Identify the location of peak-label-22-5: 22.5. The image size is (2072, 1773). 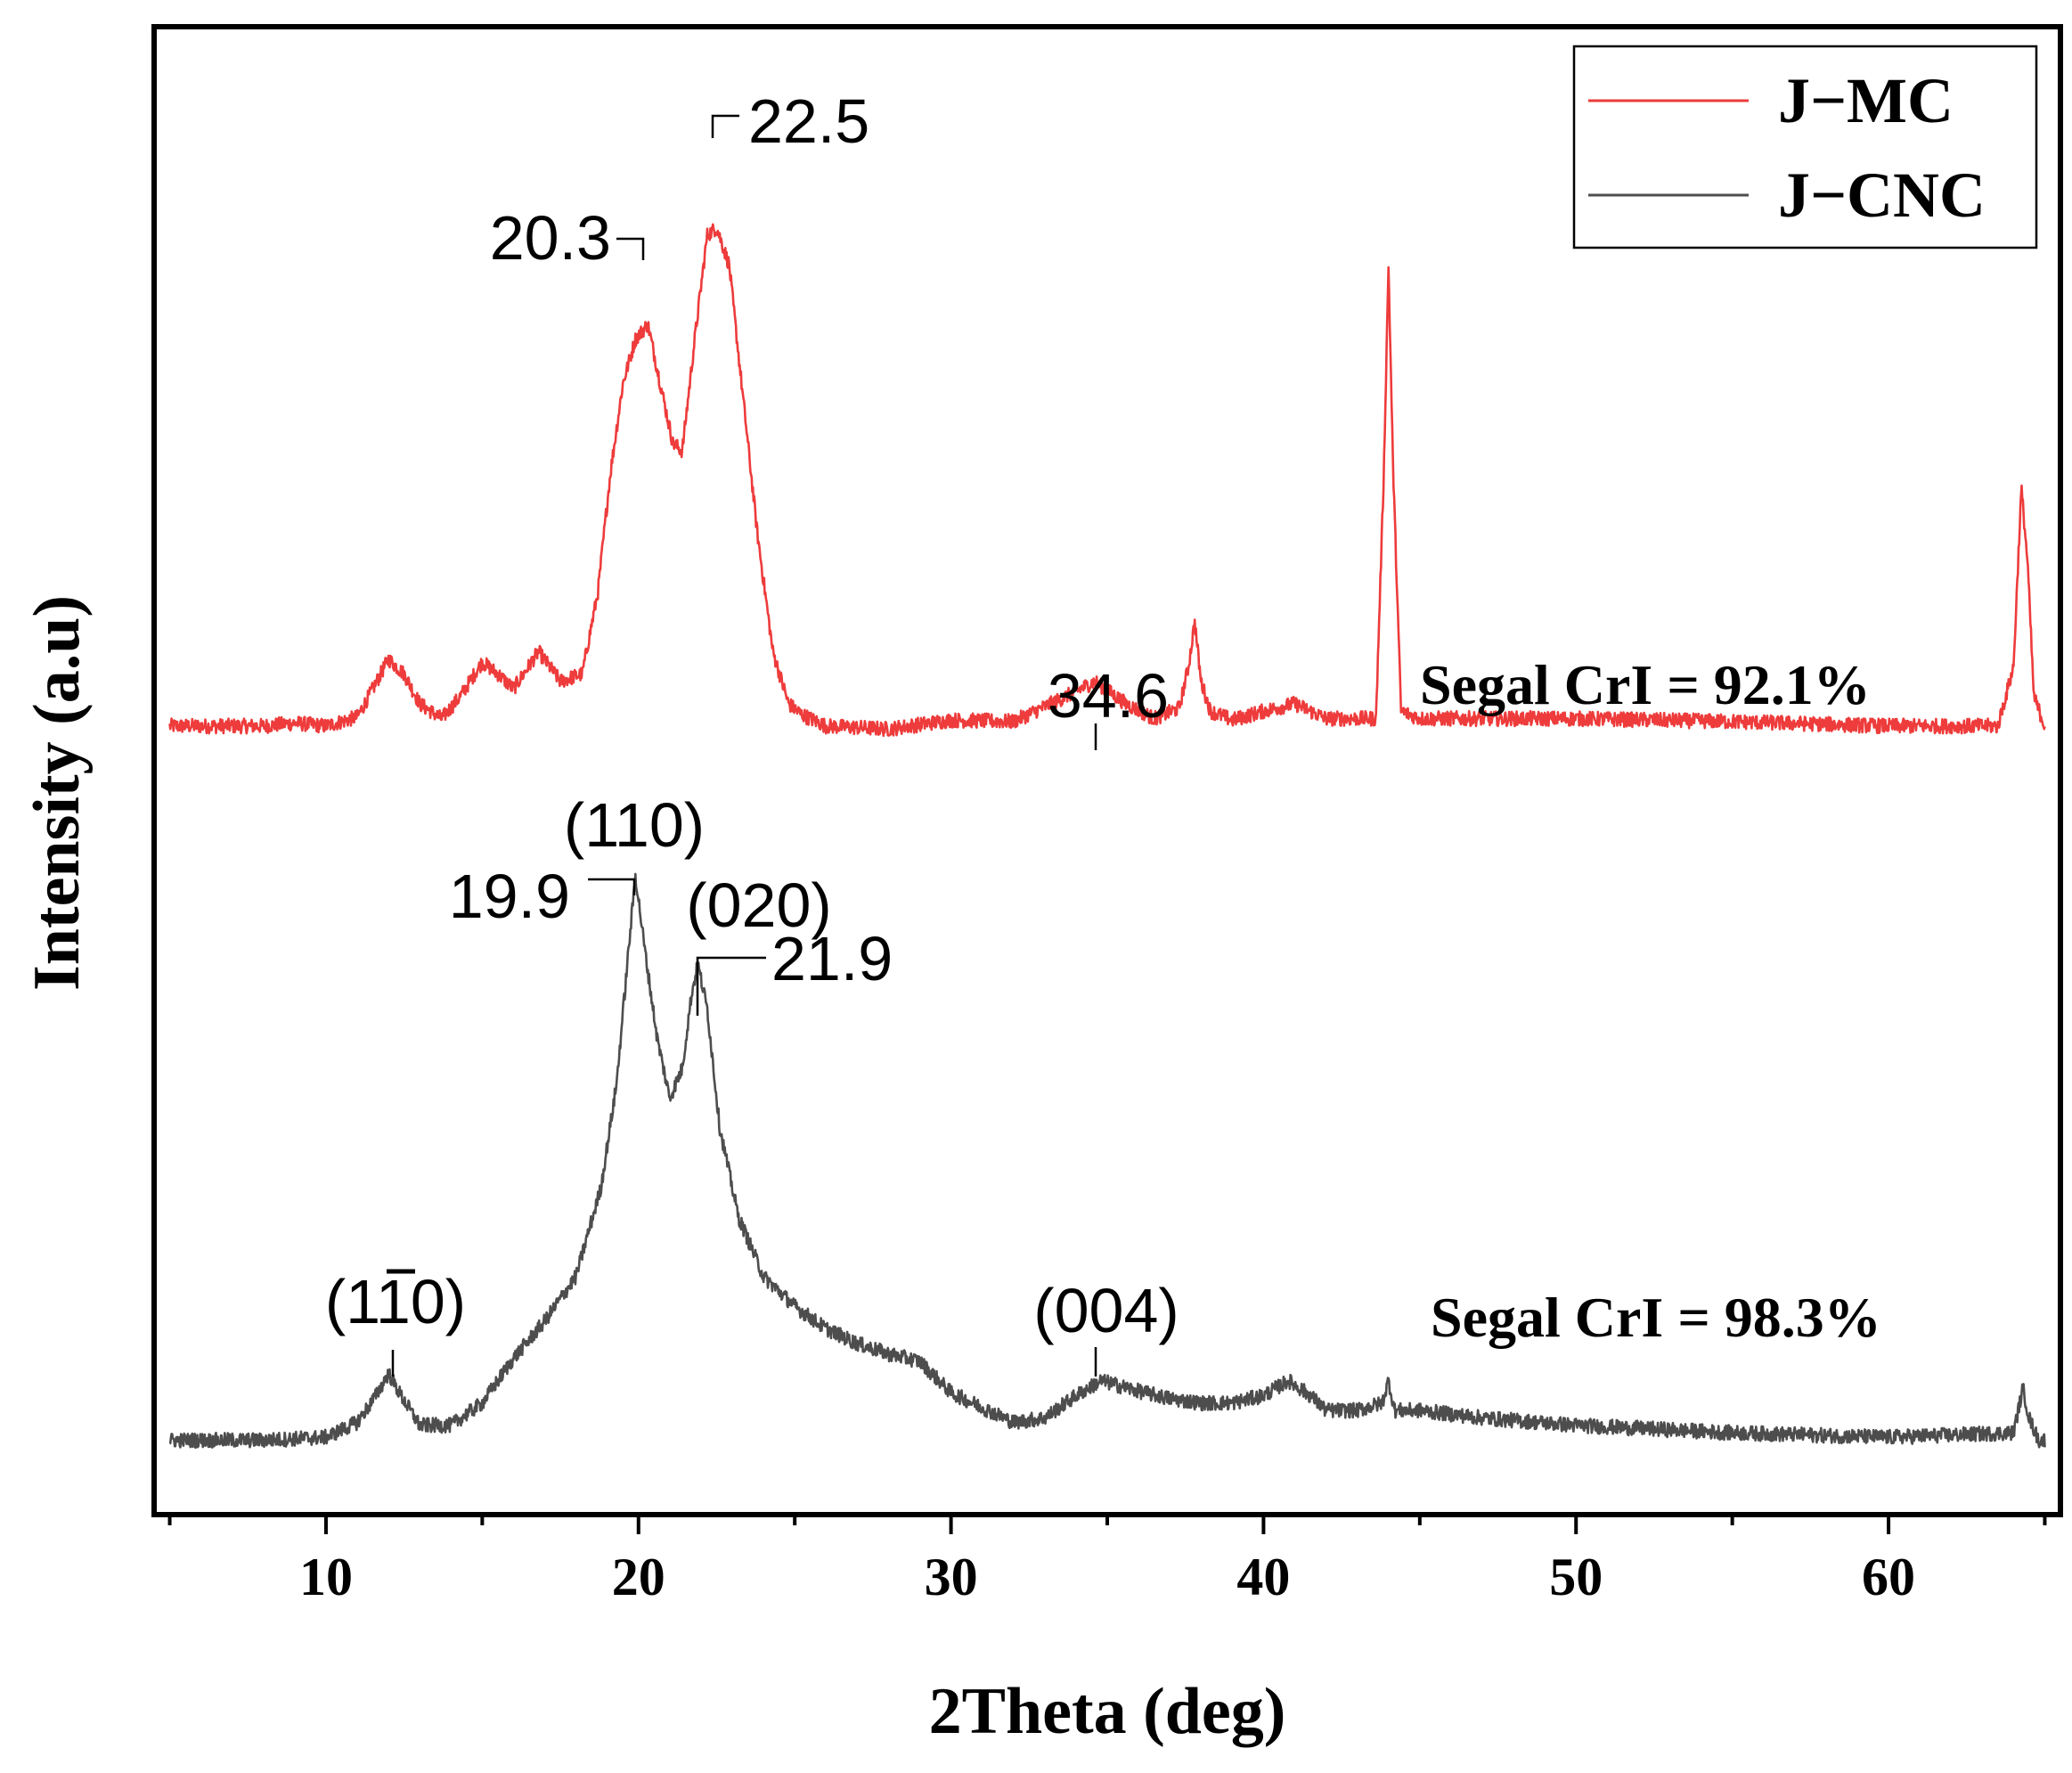
(808, 121).